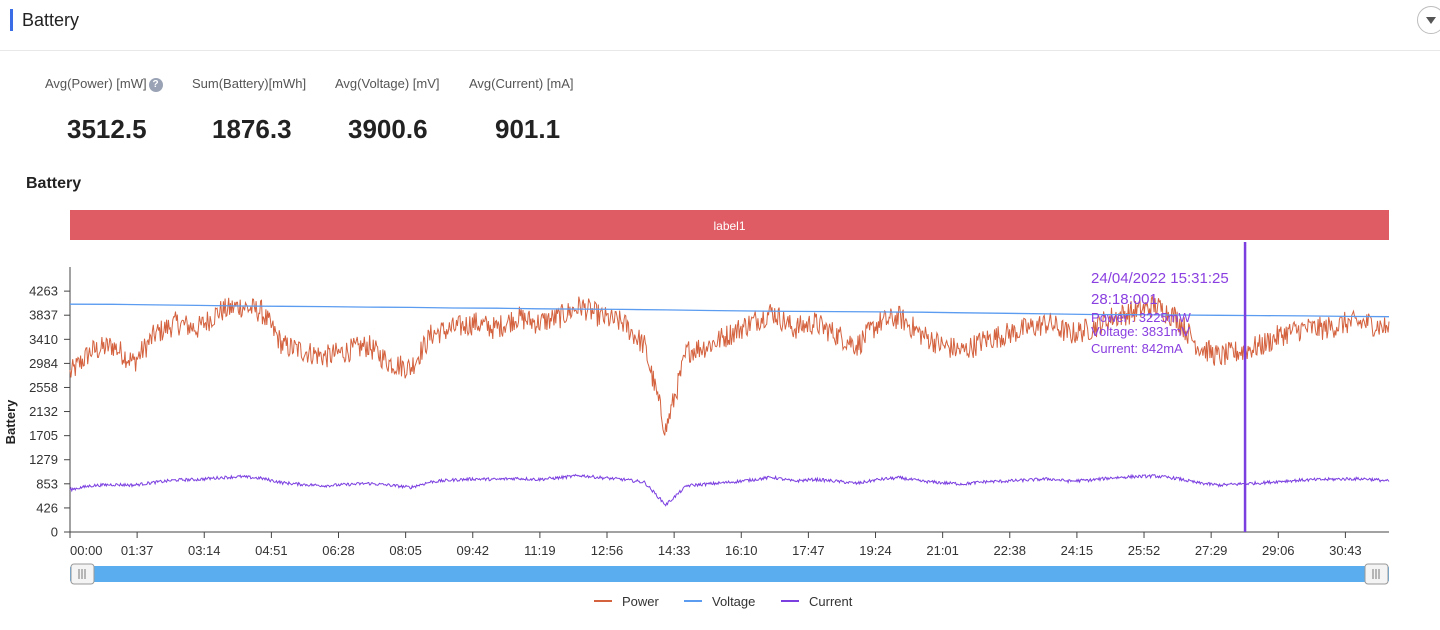 The height and width of the screenshot is (630, 1440). I want to click on tooltip-date: 24/04/2022 15:31:25, so click(1160, 278).